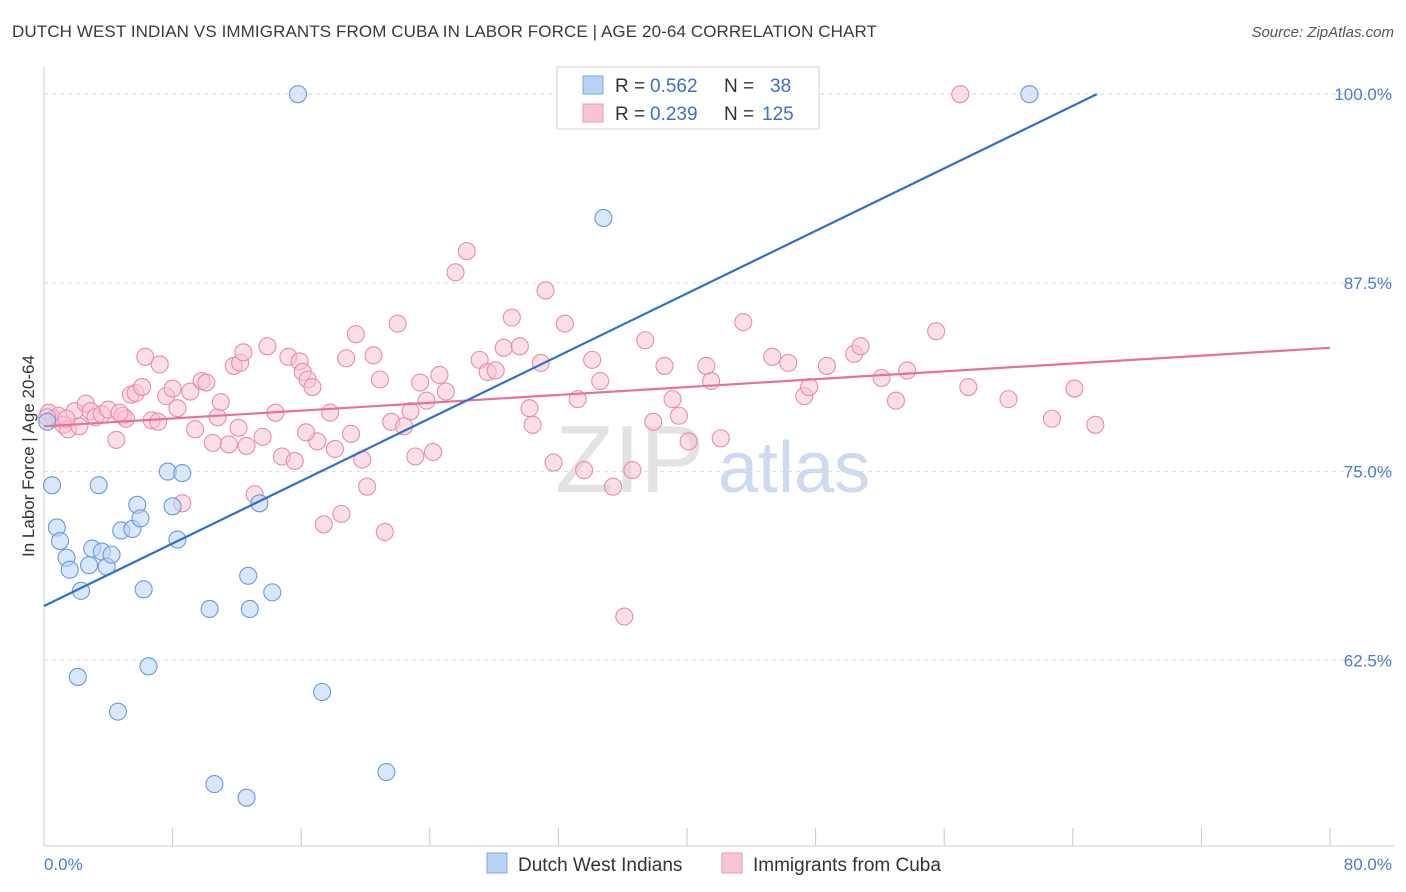 The image size is (1406, 892). I want to click on y-tick-label: 75.0%, so click(1368, 472).